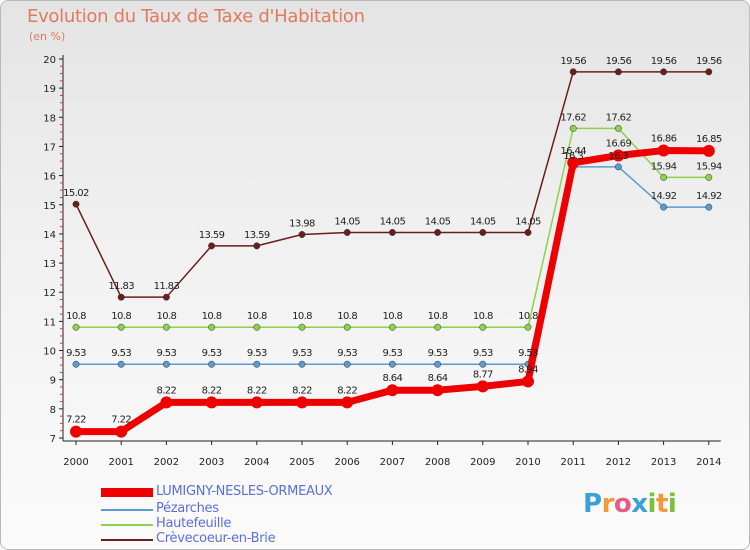  What do you see at coordinates (49, 89) in the screenshot?
I see `y-tick-label: 19` at bounding box center [49, 89].